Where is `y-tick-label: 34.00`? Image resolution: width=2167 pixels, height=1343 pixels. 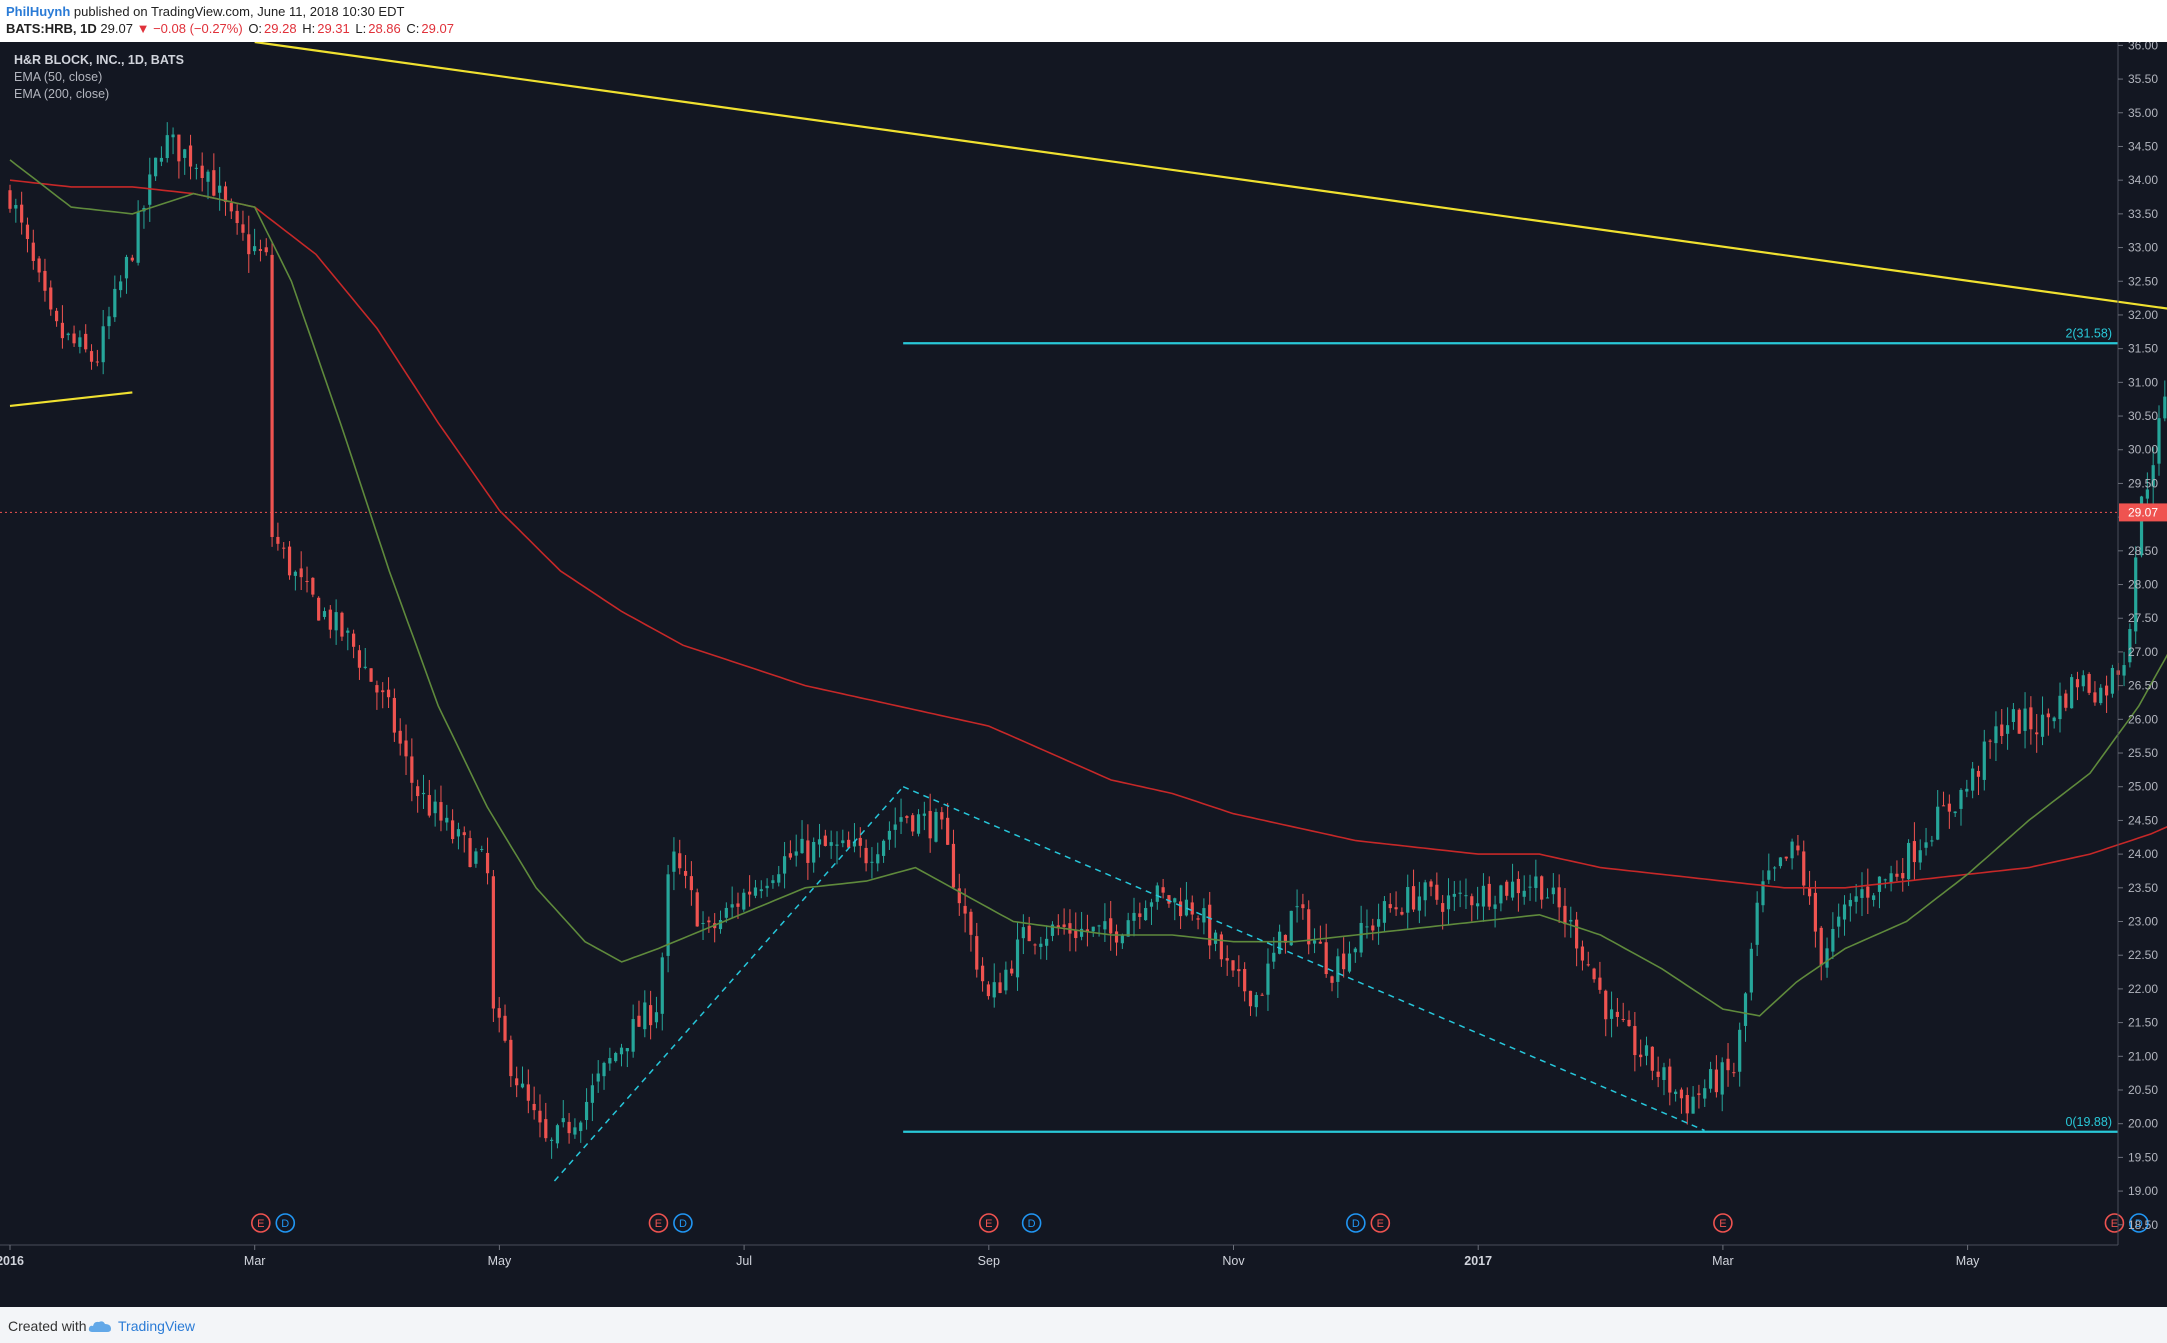
y-tick-label: 34.00 is located at coordinates (2143, 180).